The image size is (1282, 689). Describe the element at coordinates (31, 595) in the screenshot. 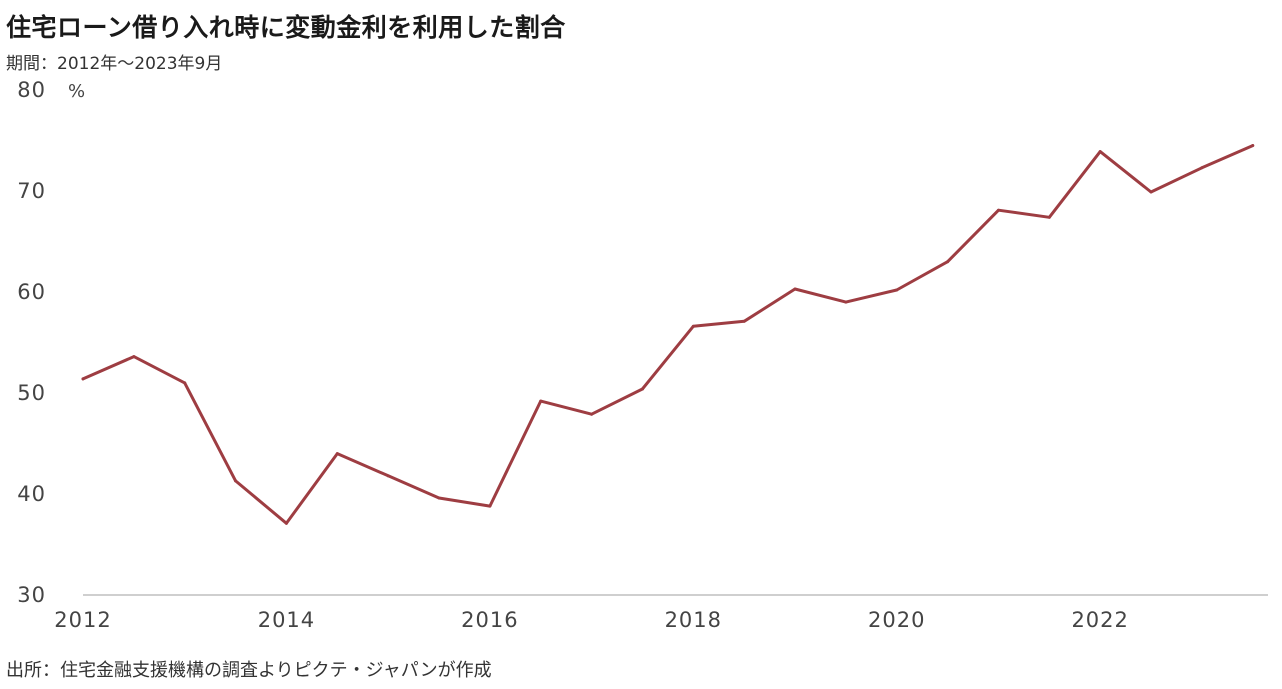

I see `y-tick-label: 30` at that location.